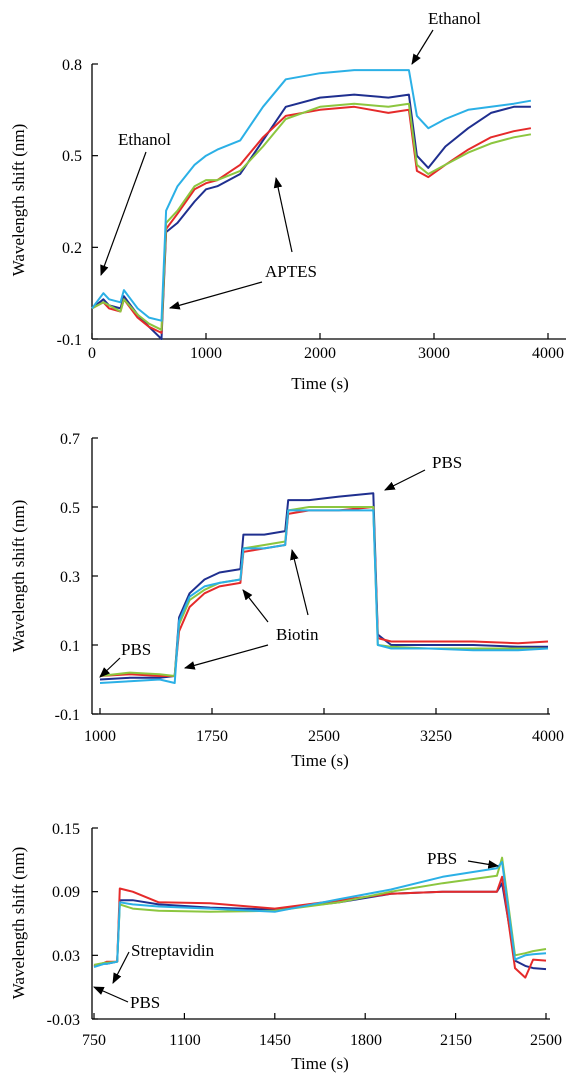 The height and width of the screenshot is (1074, 573). Describe the element at coordinates (173, 950) in the screenshot. I see `annotation-streptavidin: Streptavidin` at that location.